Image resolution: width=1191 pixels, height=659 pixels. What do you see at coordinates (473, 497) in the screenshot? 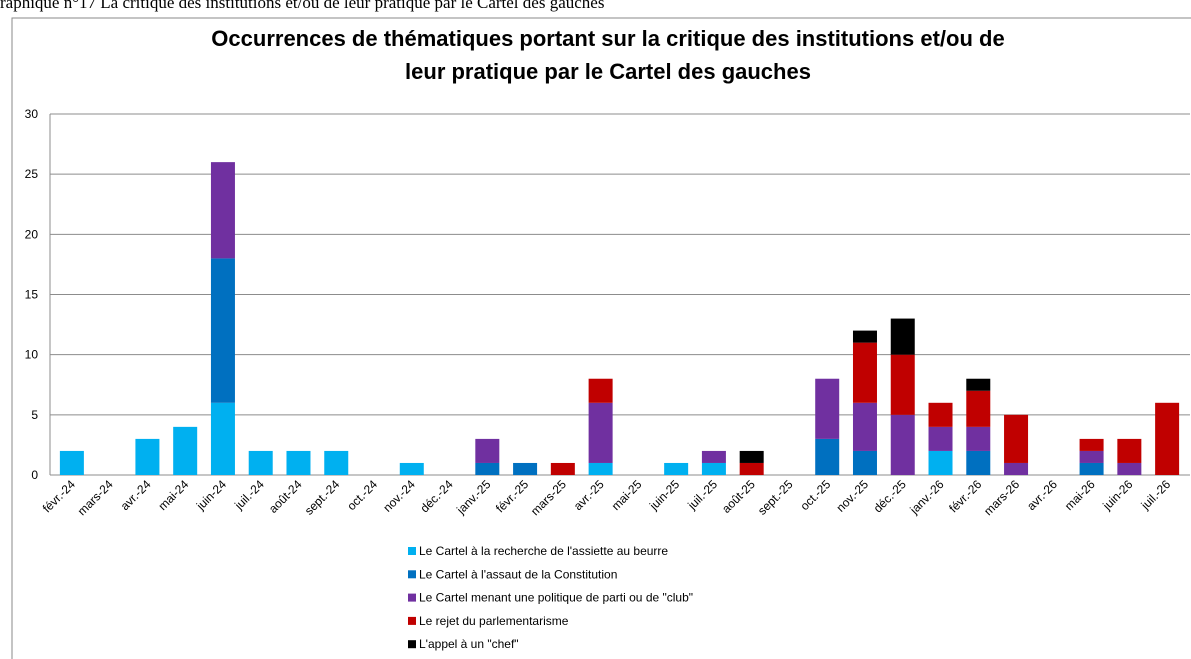
I see `x-tick-label: janv.-25` at bounding box center [473, 497].